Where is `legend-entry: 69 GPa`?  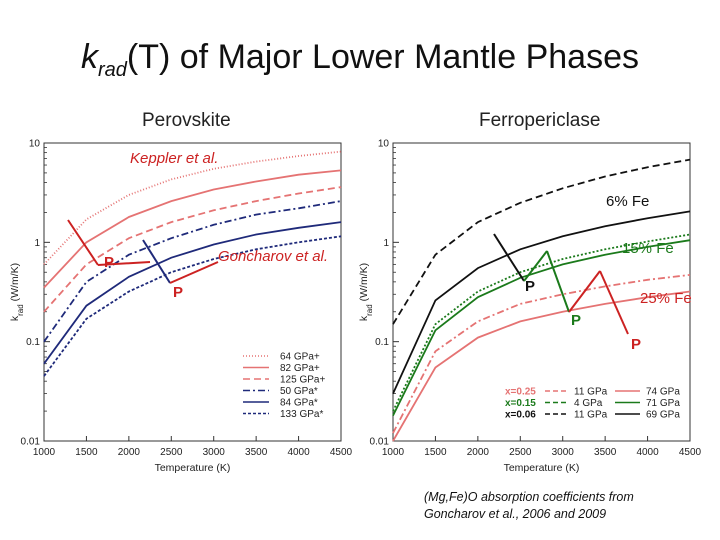 legend-entry: 69 GPa is located at coordinates (663, 415).